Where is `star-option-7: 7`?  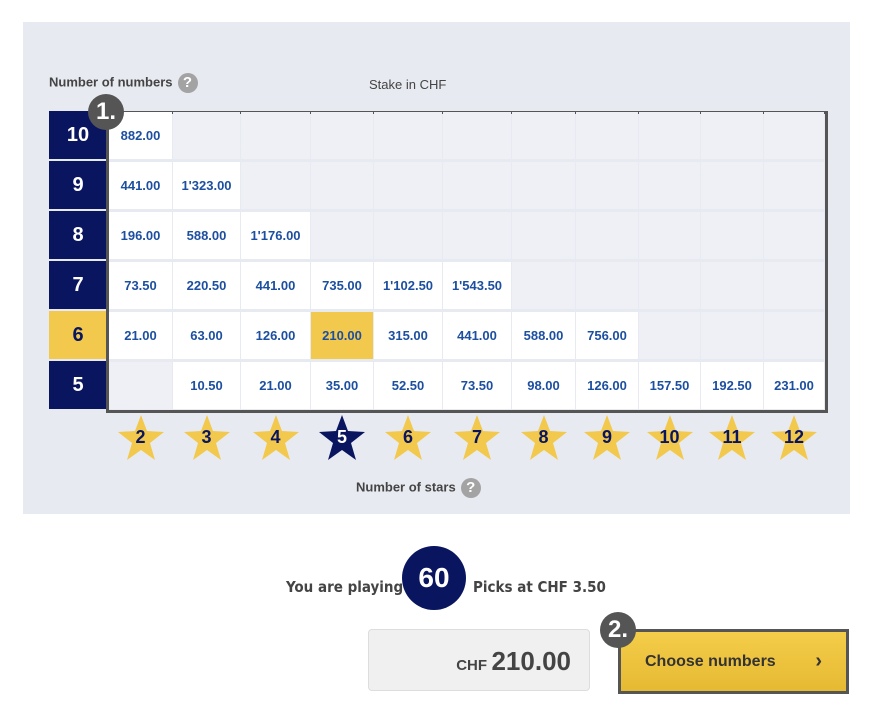 star-option-7: 7 is located at coordinates (477, 438).